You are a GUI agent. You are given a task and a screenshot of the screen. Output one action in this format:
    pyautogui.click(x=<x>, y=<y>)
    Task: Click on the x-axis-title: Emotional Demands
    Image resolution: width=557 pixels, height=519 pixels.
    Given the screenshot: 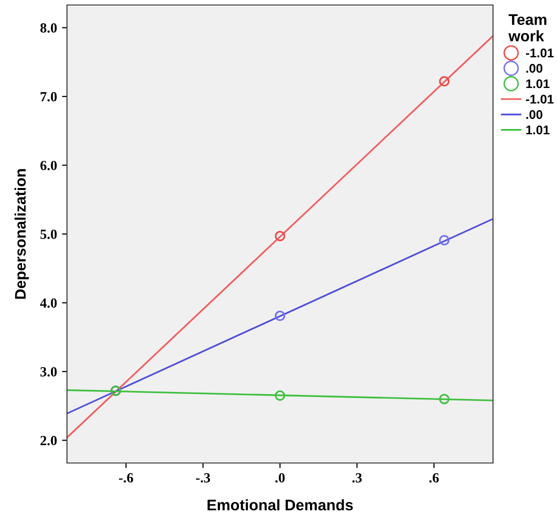 What is the action you would take?
    pyautogui.click(x=280, y=504)
    